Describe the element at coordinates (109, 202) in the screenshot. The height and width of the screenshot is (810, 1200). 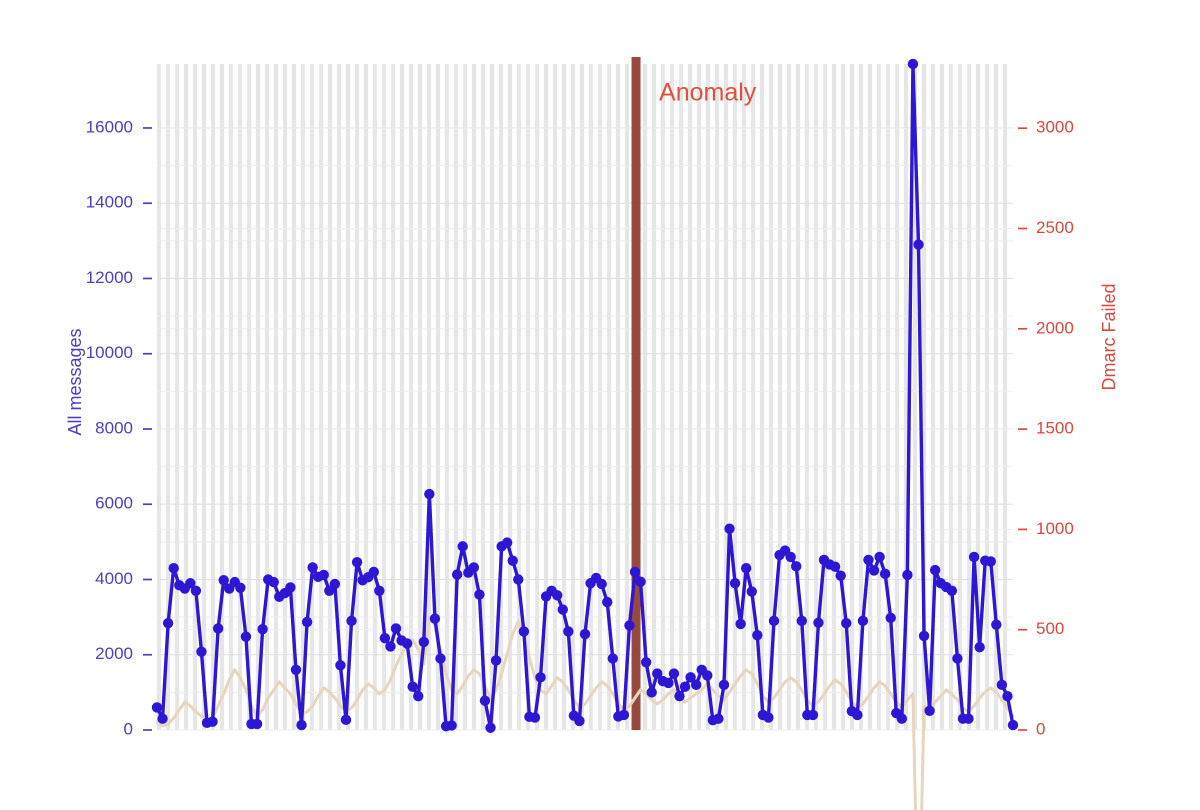
I see `left-axis-tick-label: 14000` at that location.